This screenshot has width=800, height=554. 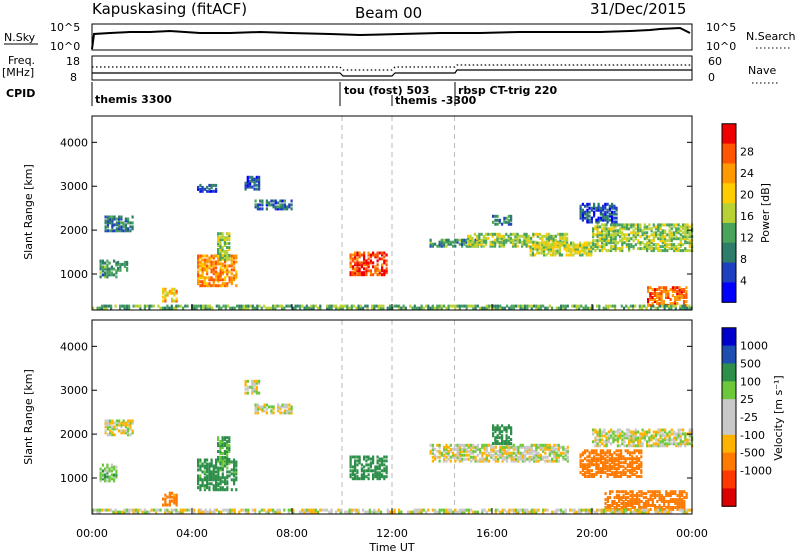 What do you see at coordinates (762, 70) in the screenshot?
I see `nave-label: Nave` at bounding box center [762, 70].